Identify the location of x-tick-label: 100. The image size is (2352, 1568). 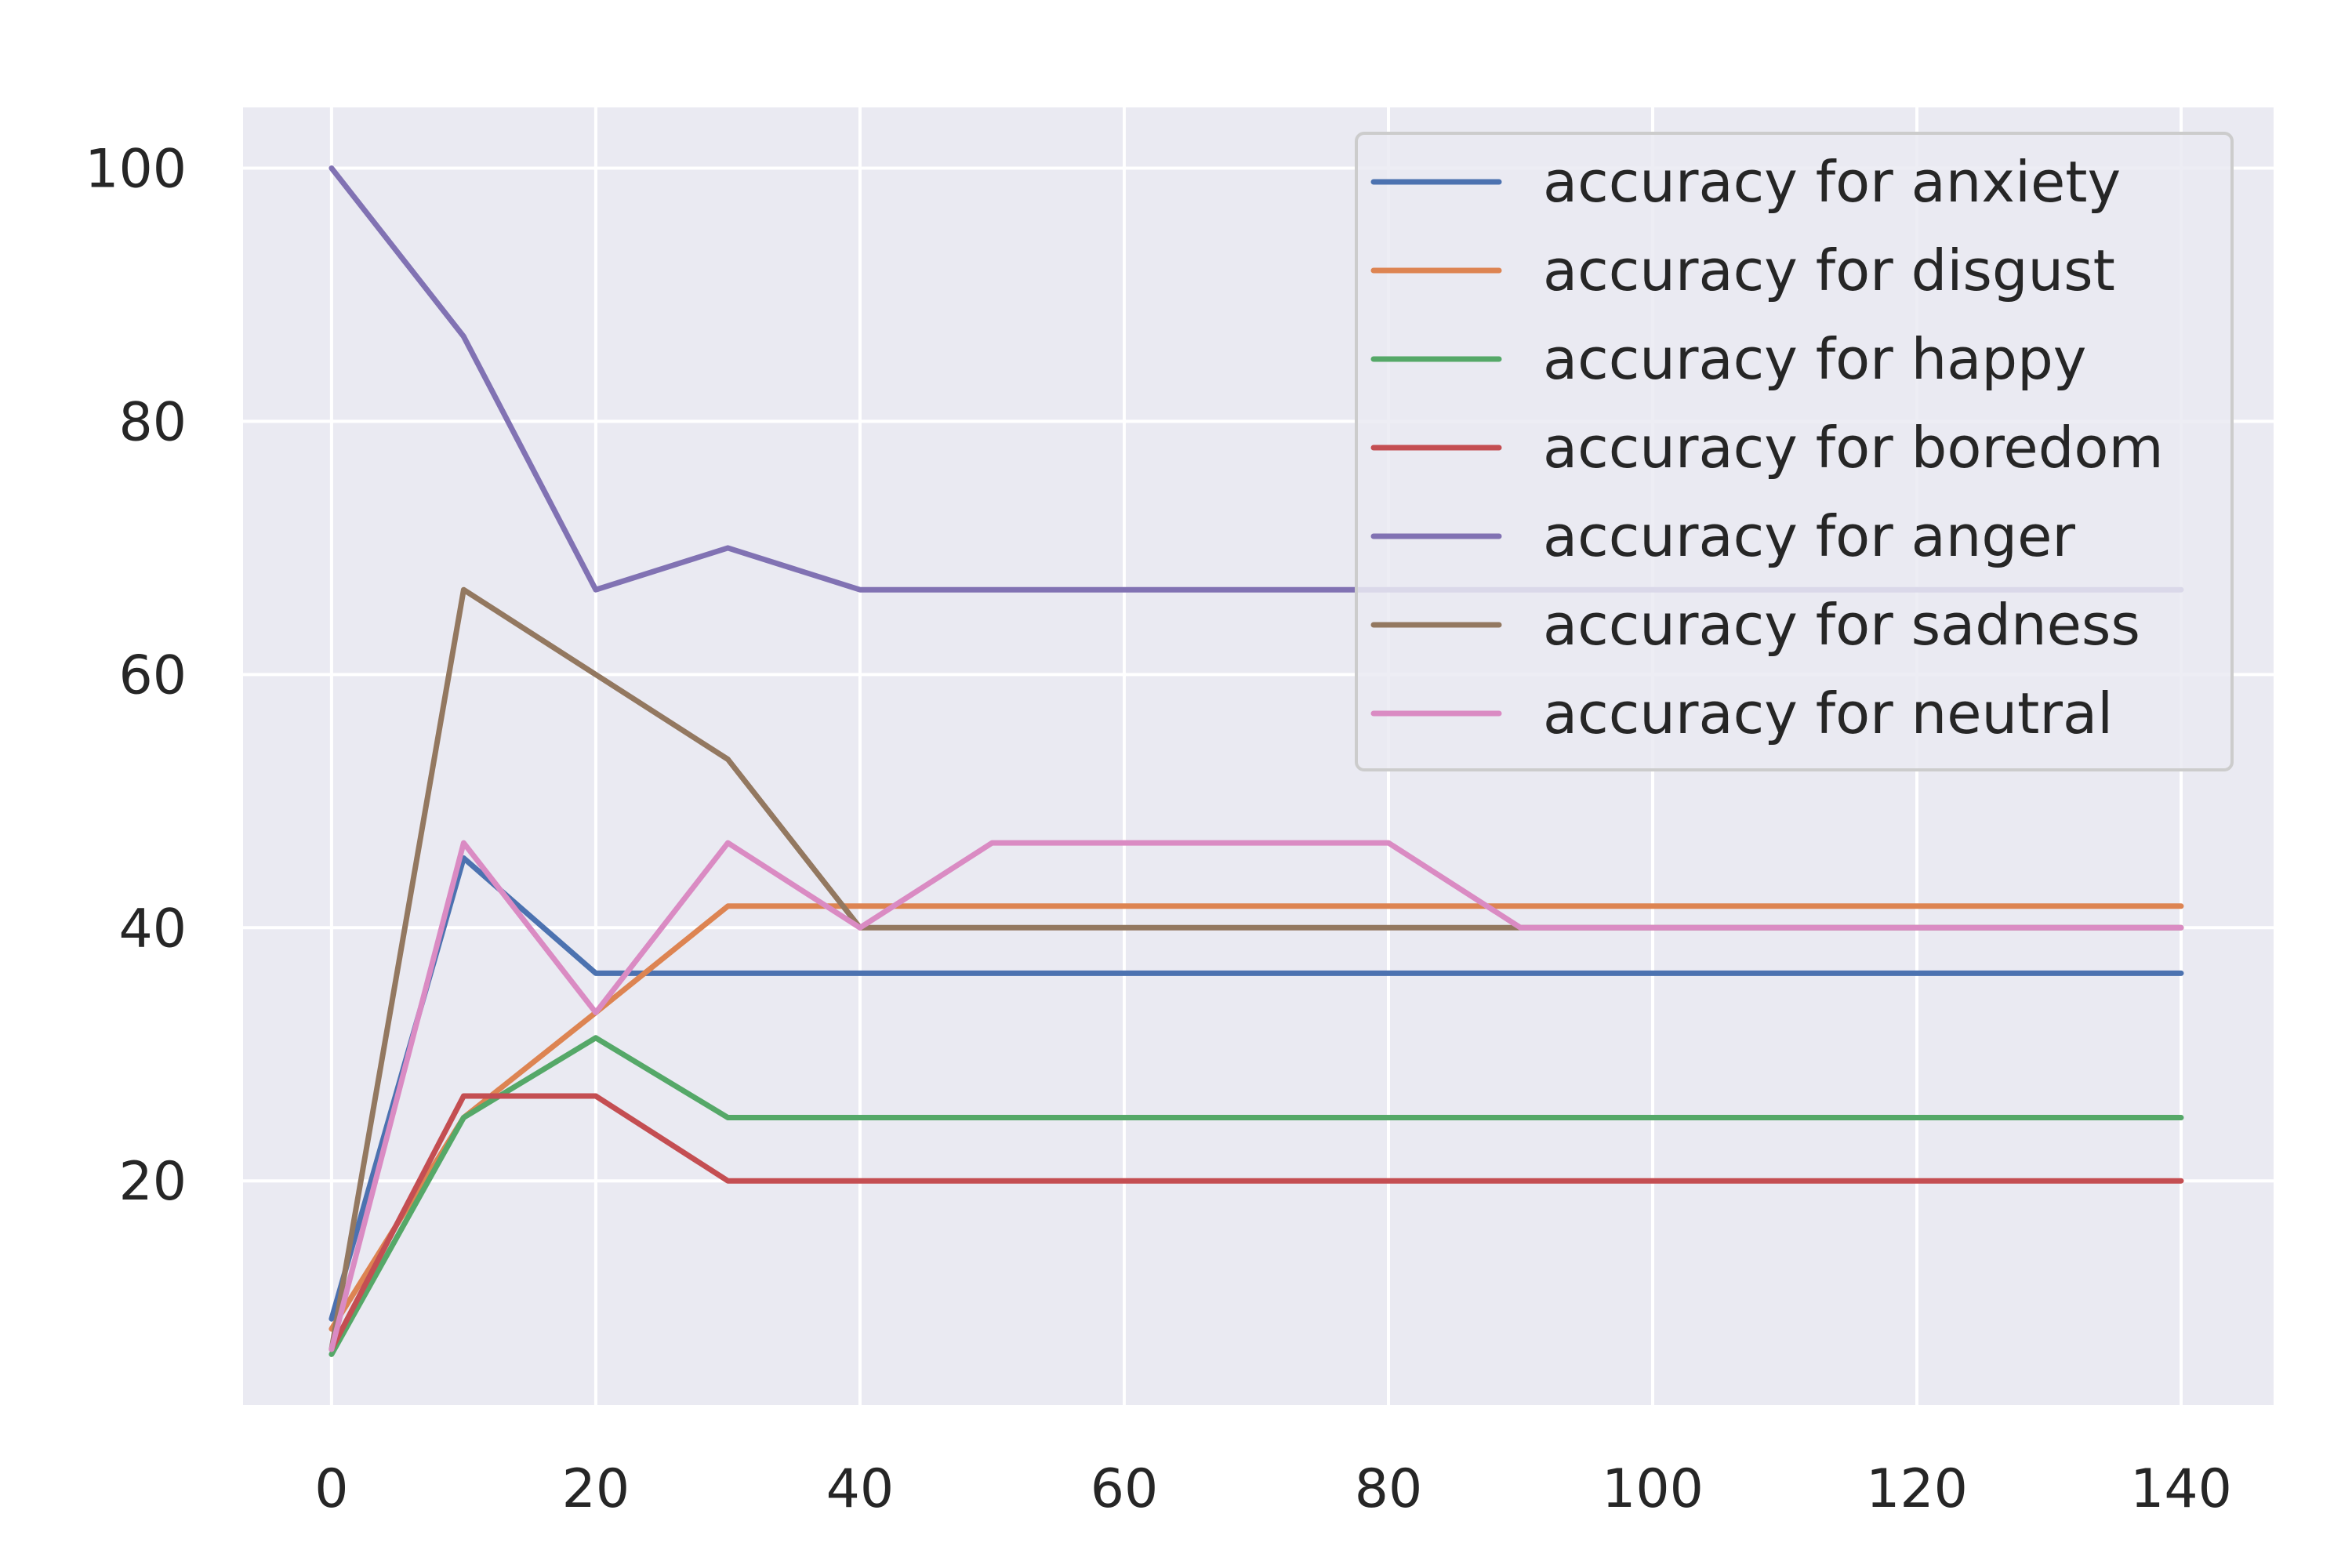
(1653, 1489).